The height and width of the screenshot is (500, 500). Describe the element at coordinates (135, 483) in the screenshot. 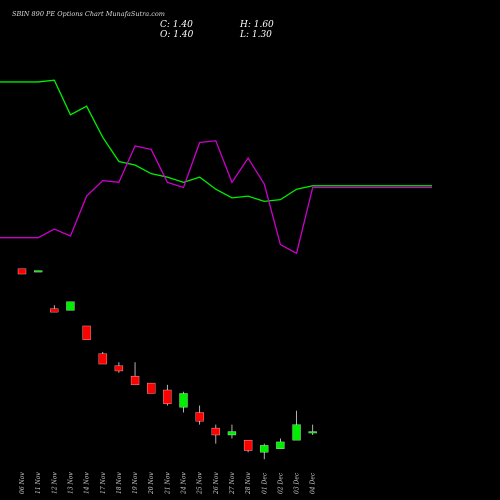

I see `x-tick-label: 19 Nov` at that location.